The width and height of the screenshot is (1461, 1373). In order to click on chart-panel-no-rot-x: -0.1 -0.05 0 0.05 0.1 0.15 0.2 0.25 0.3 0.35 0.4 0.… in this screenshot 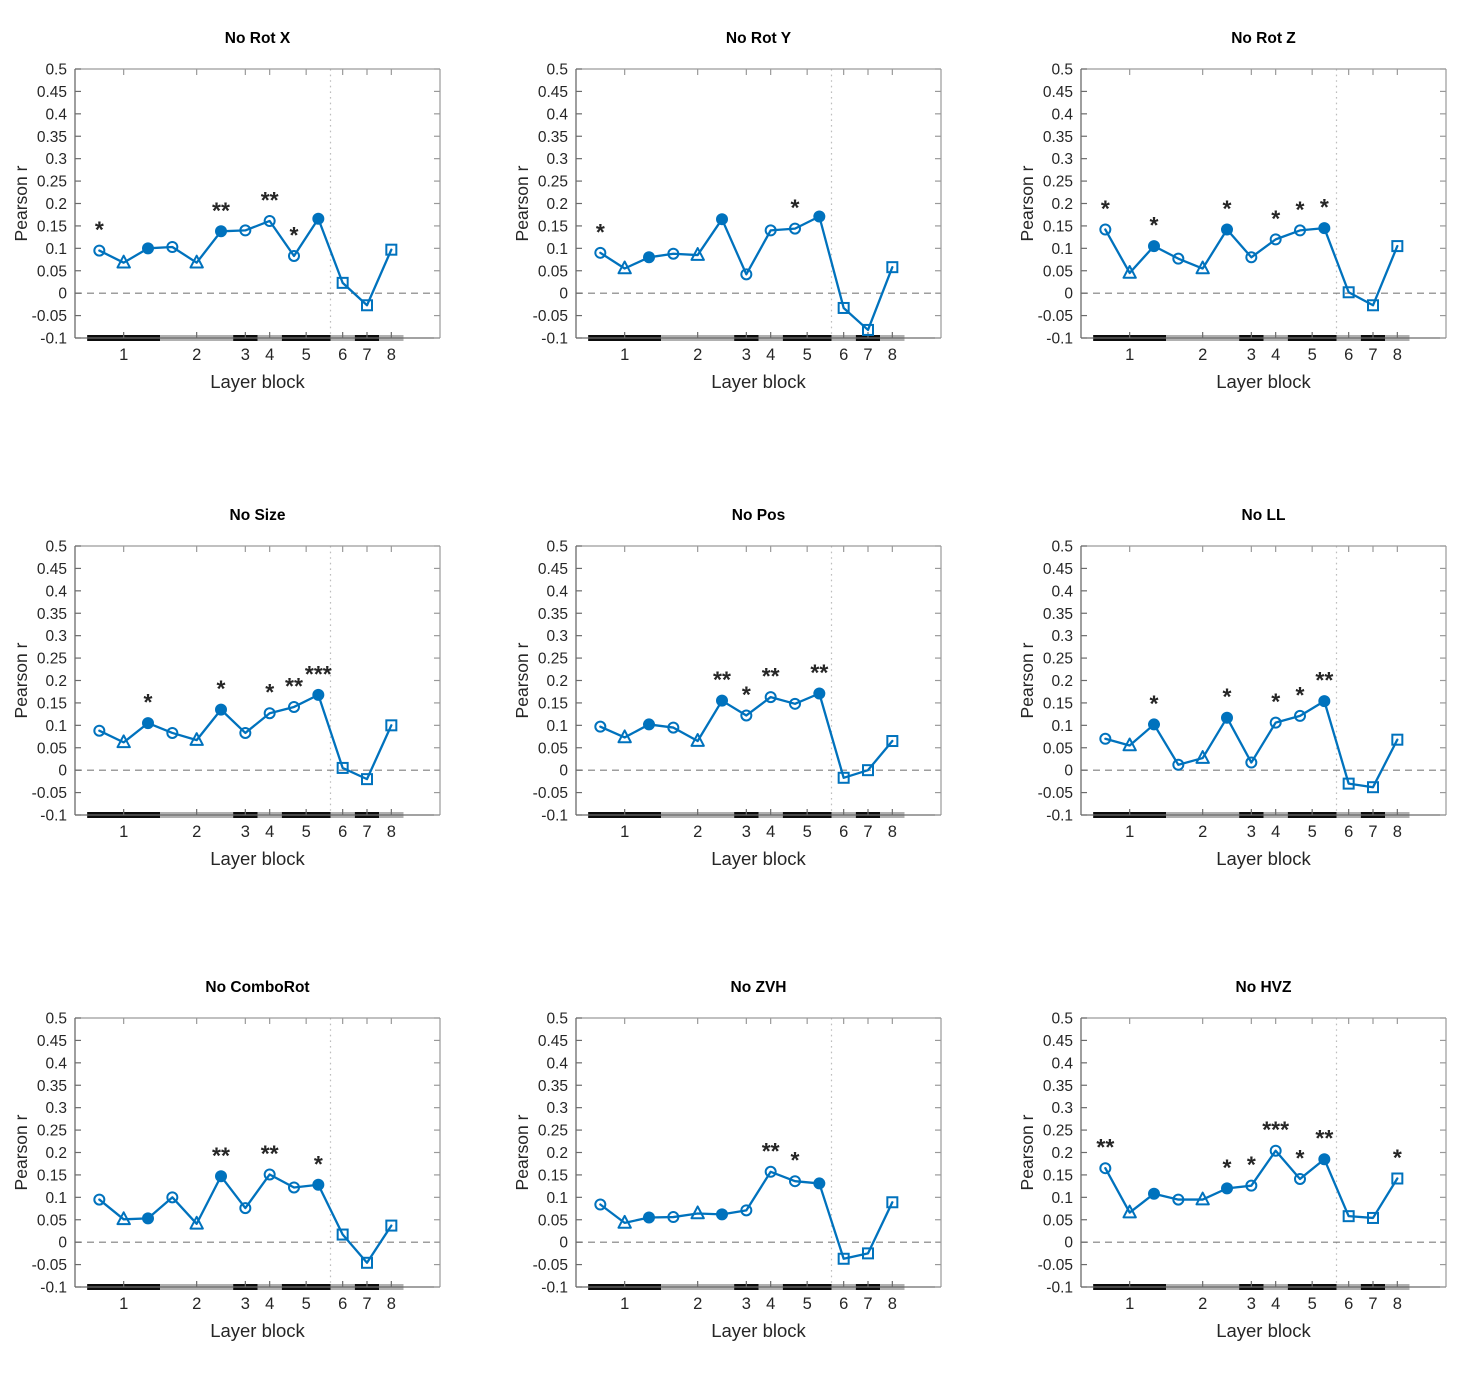, I will do `click(243, 228)`.